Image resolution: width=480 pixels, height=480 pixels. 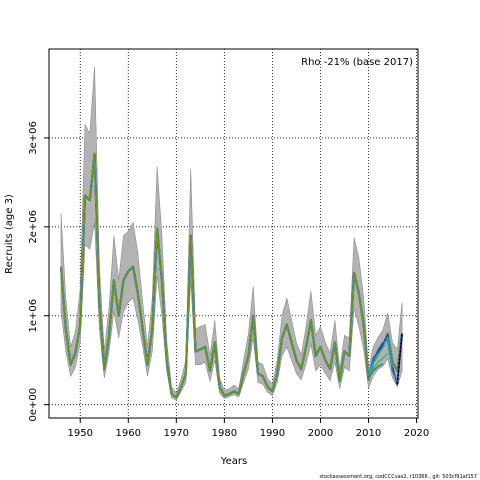 I want to click on x-tick-label: 1990, so click(x=272, y=433).